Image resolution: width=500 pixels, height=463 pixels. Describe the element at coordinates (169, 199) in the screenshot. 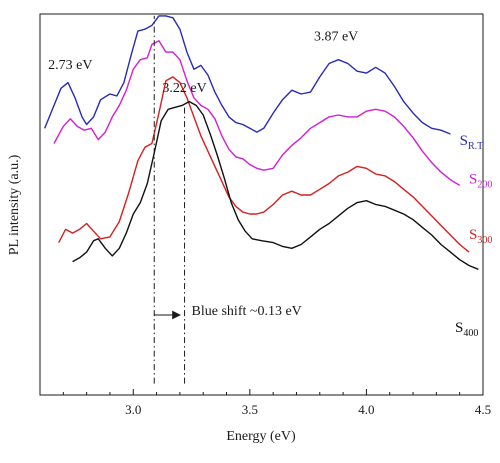

I see `marker-layer` at that location.